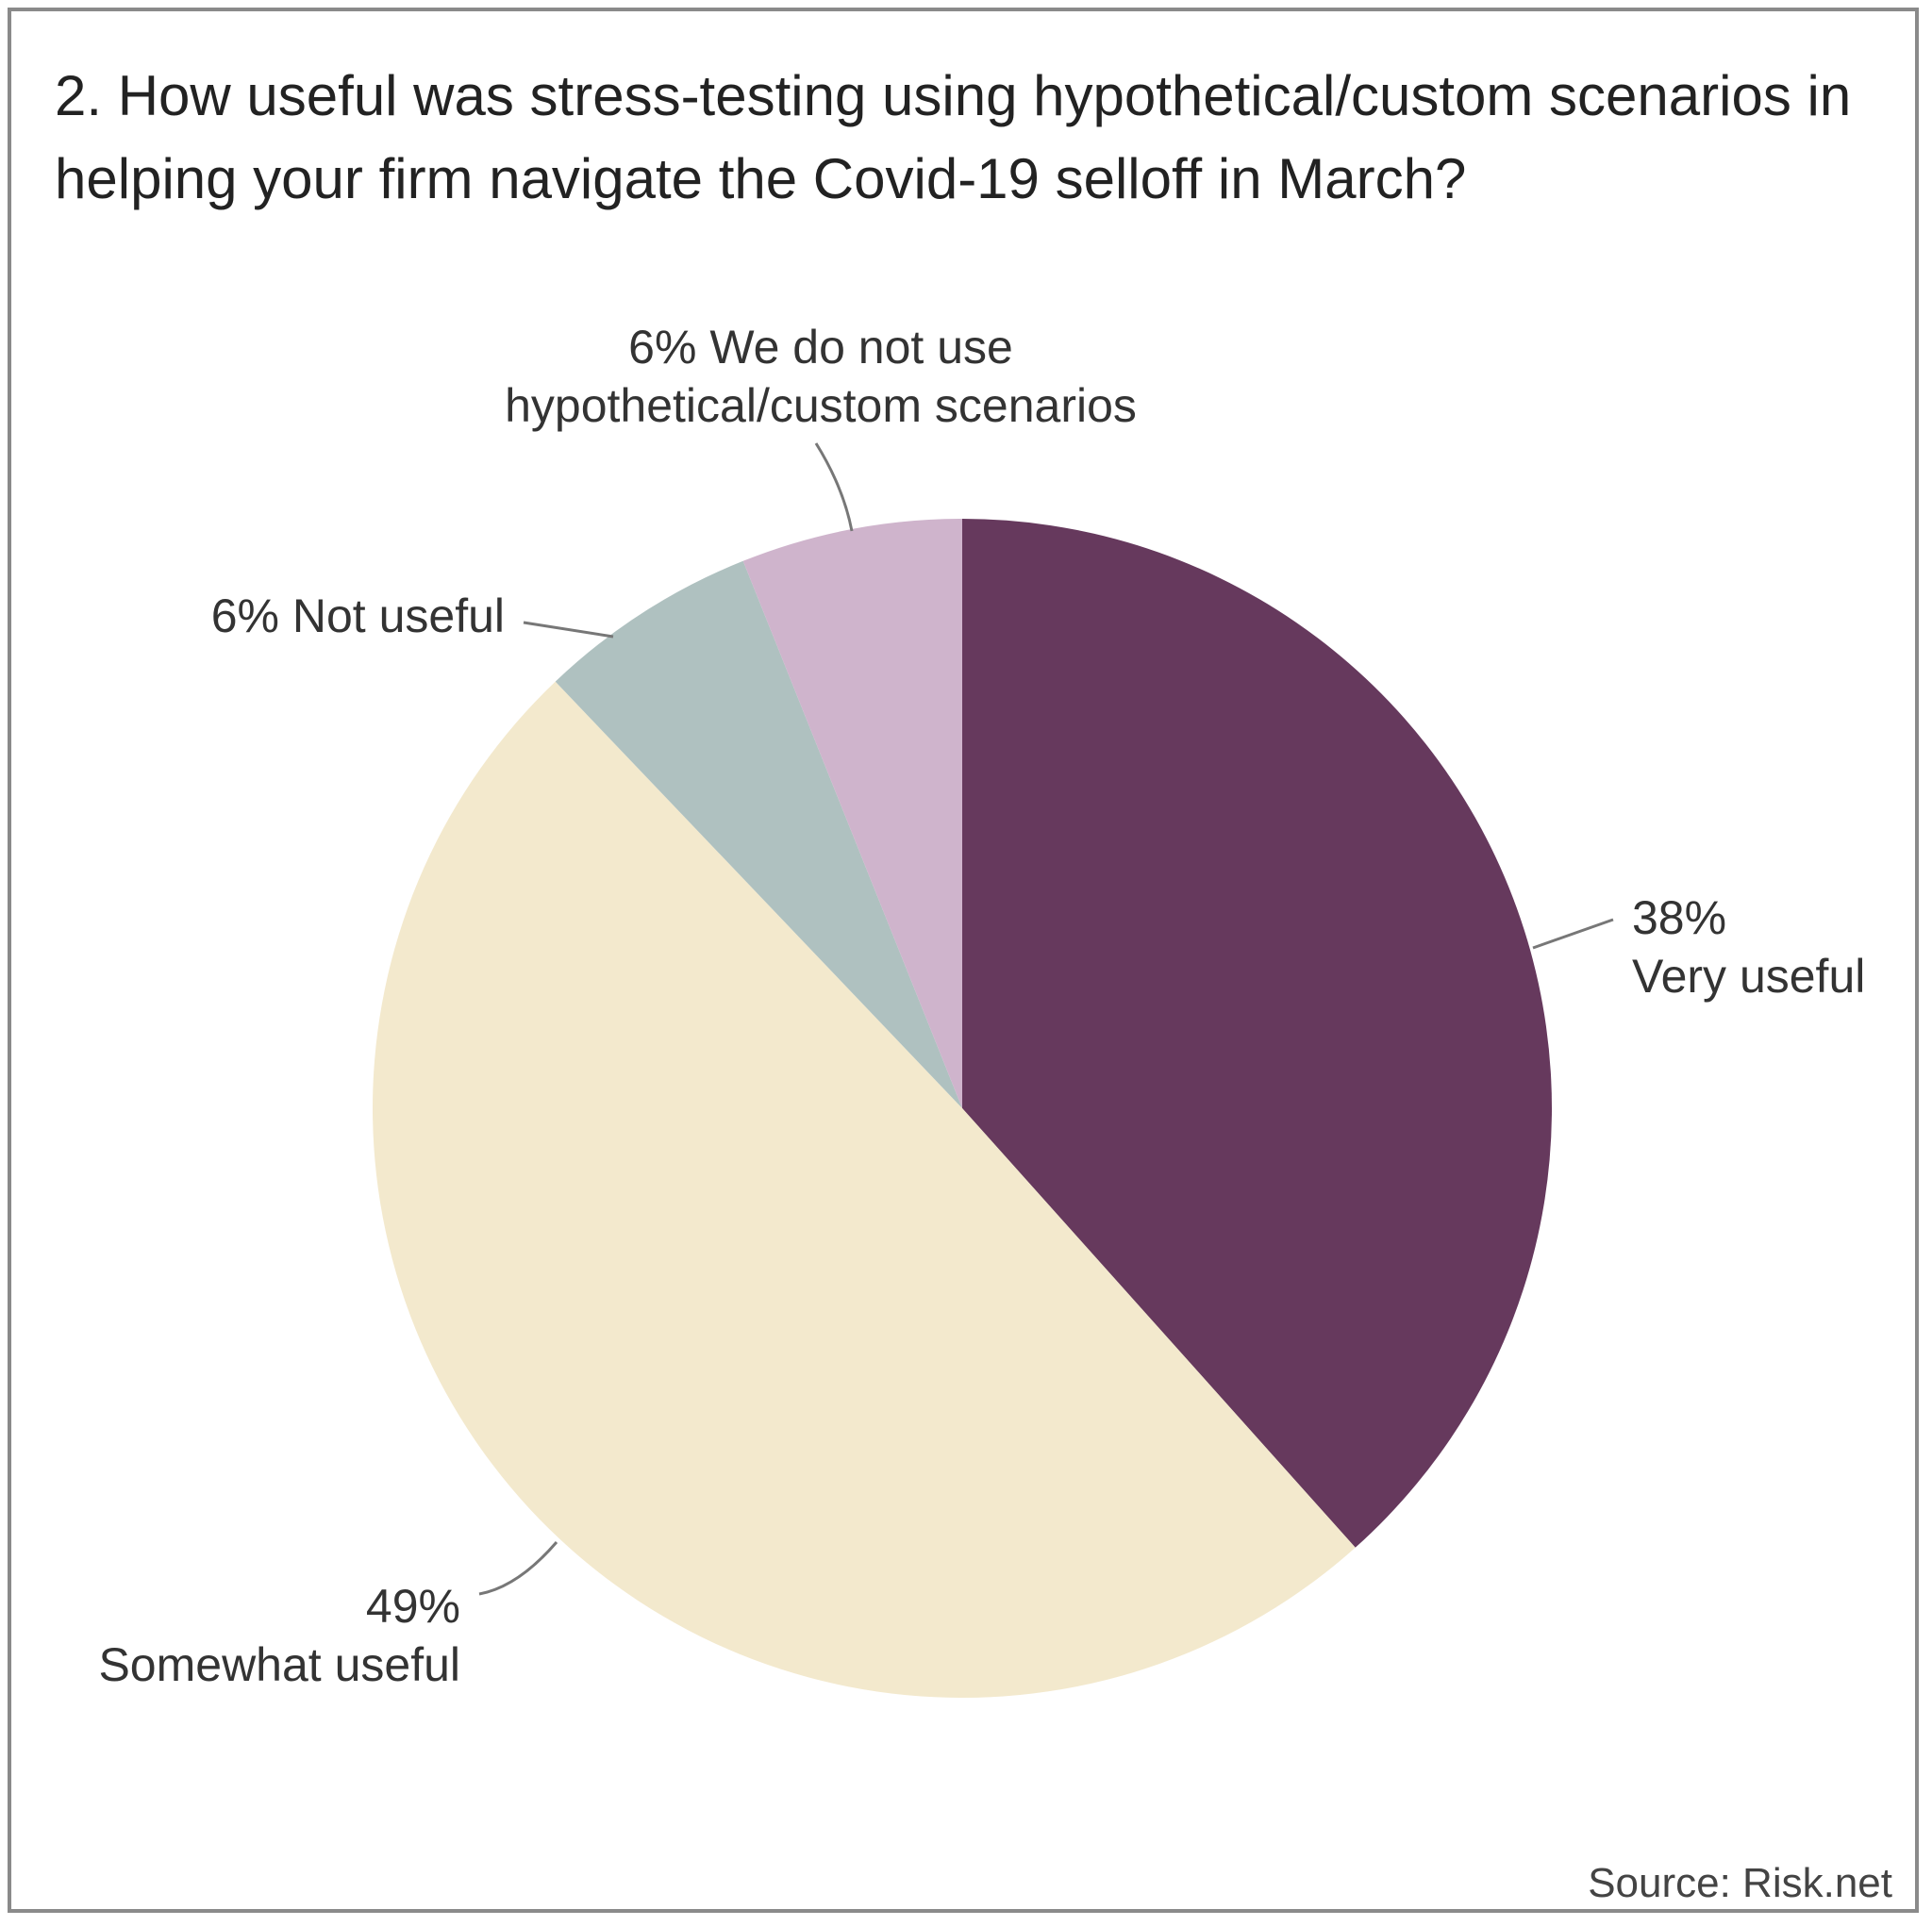  Describe the element at coordinates (1740, 1883) in the screenshot. I see `source-note: Source: Risk.net` at that location.